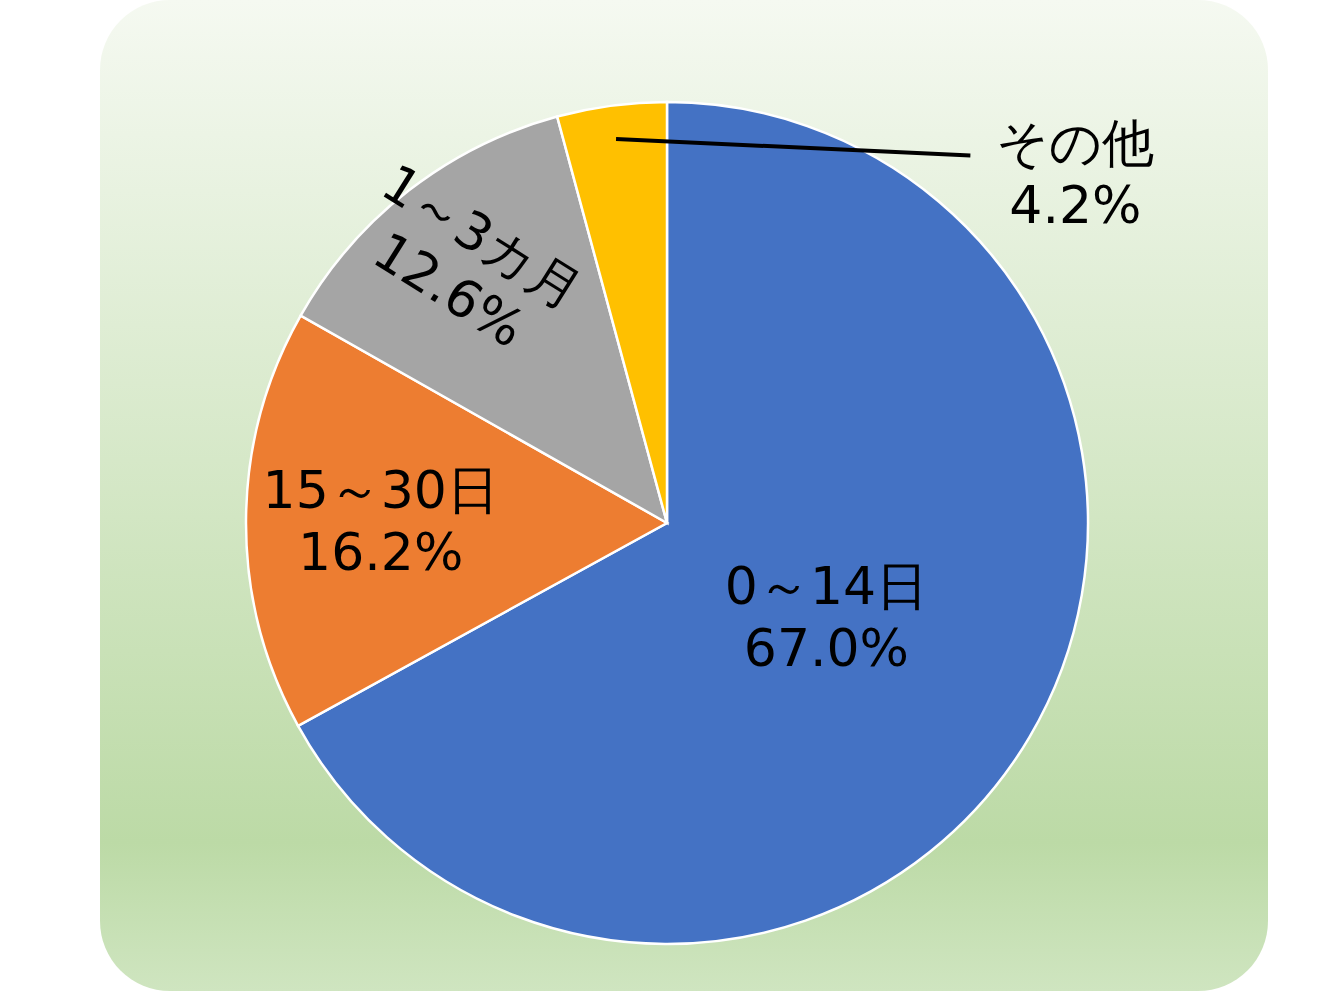 The height and width of the screenshot is (991, 1334). I want to click on data-label: 67.0%, so click(826, 648).